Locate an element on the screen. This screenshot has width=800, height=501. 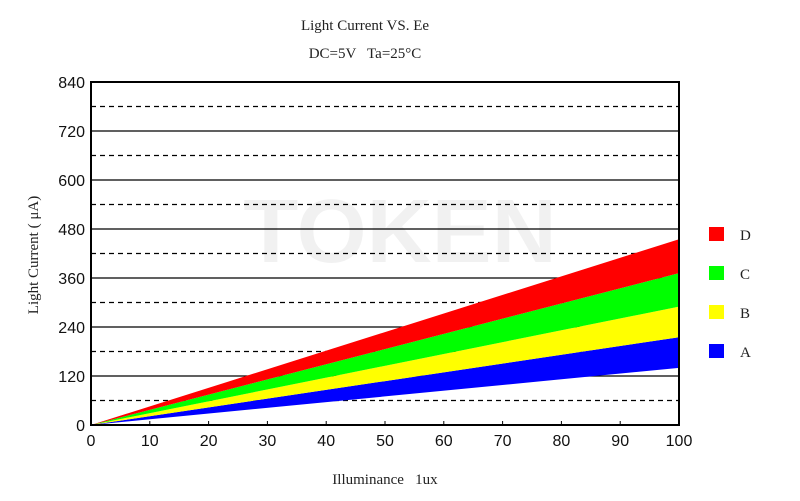
legend-swatch-D is located at coordinates (716, 234).